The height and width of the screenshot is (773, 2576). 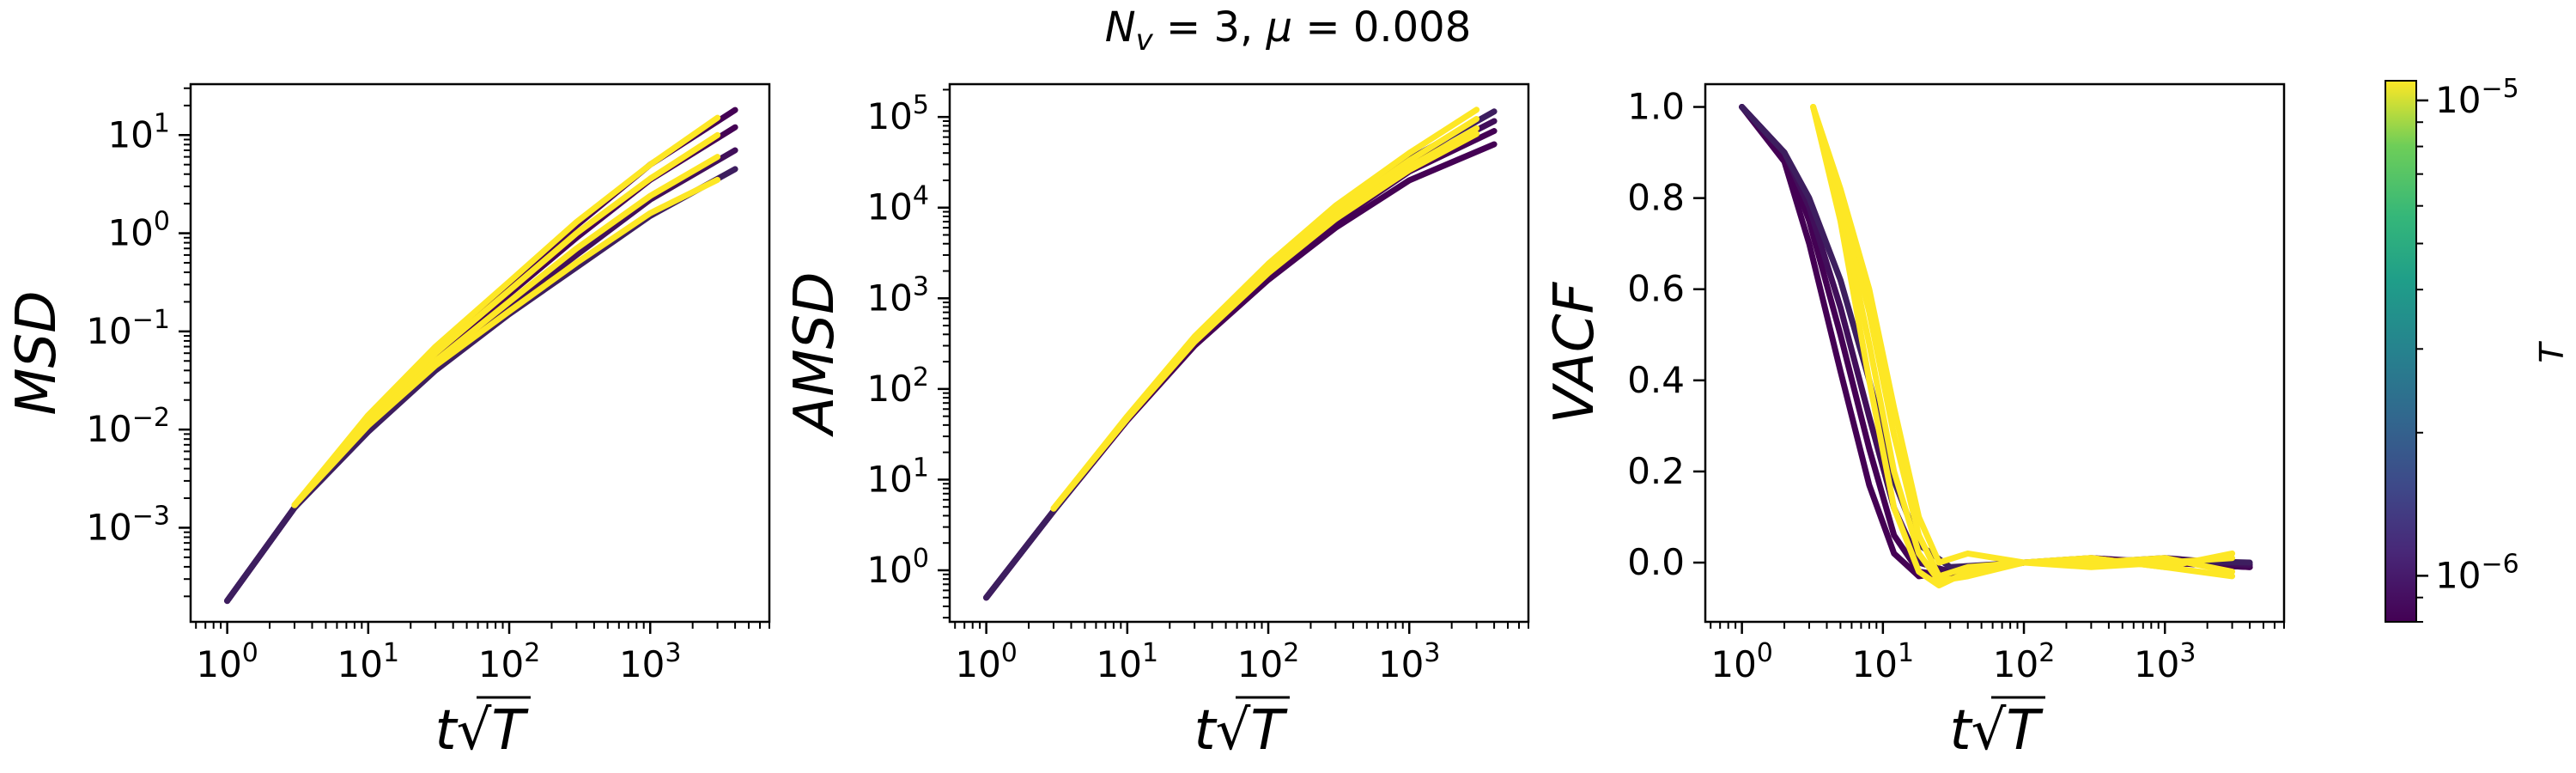 I want to click on figure-title: Nv = 3, μ = 0.008, so click(x=1288, y=30).